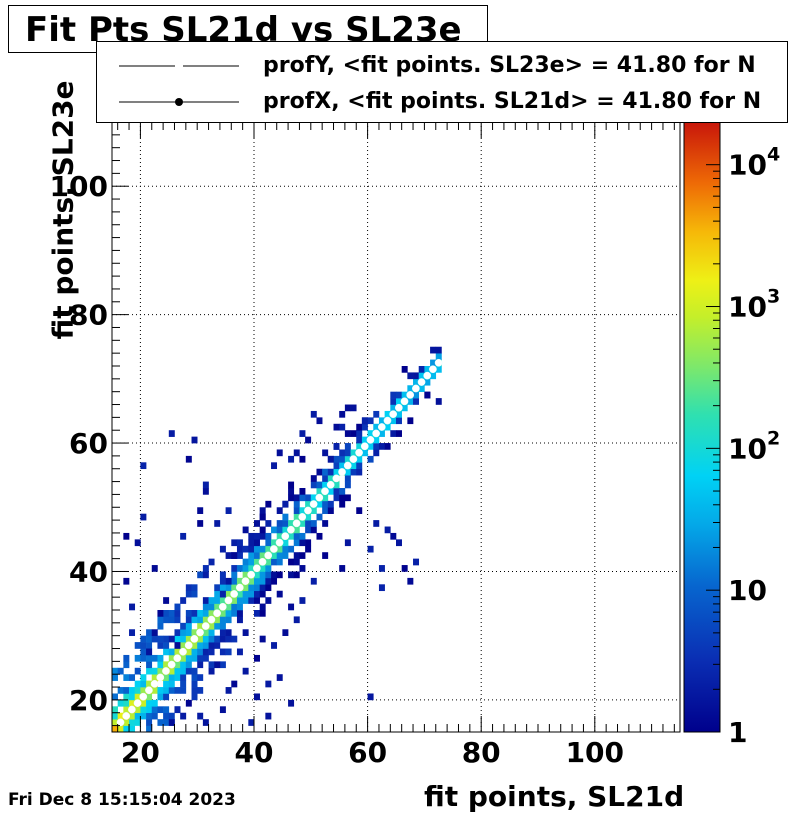  Describe the element at coordinates (595, 752) in the screenshot. I see `x-tick-label: 100` at that location.